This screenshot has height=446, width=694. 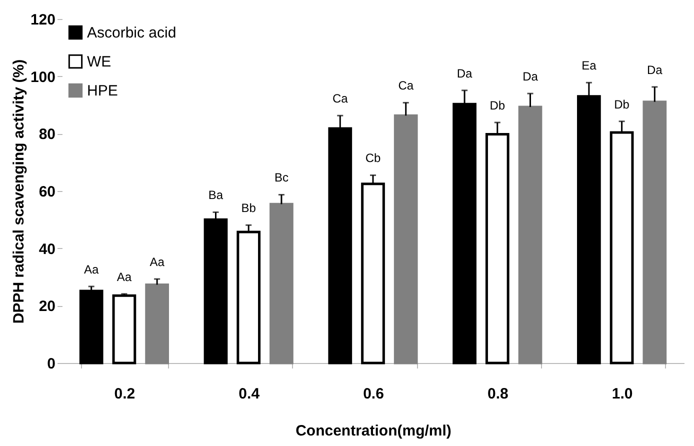 I want to click on x-tick-label: 0.2, so click(x=125, y=394).